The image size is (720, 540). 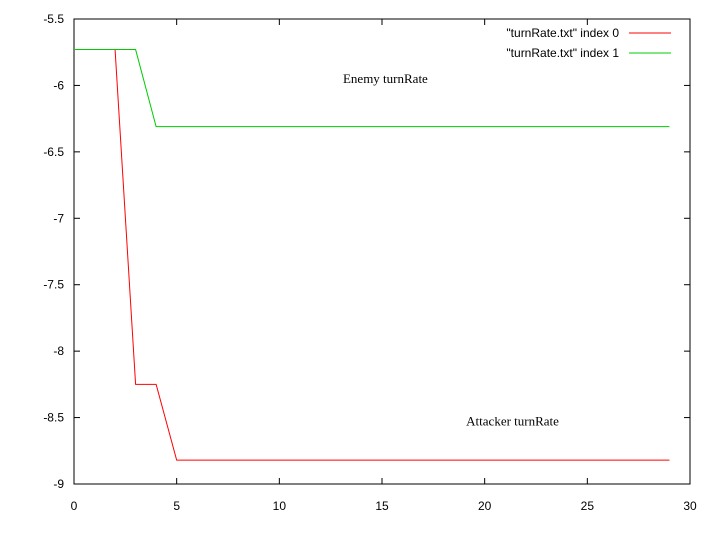 I want to click on x-tick-label: 30, so click(x=690, y=506).